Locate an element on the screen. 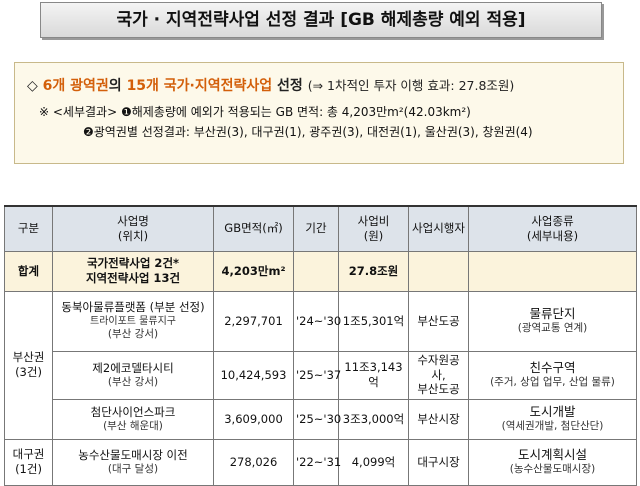 Image resolution: width=640 pixels, height=486 pixels. header-cell: 사업명 (위치) is located at coordinates (133, 228).